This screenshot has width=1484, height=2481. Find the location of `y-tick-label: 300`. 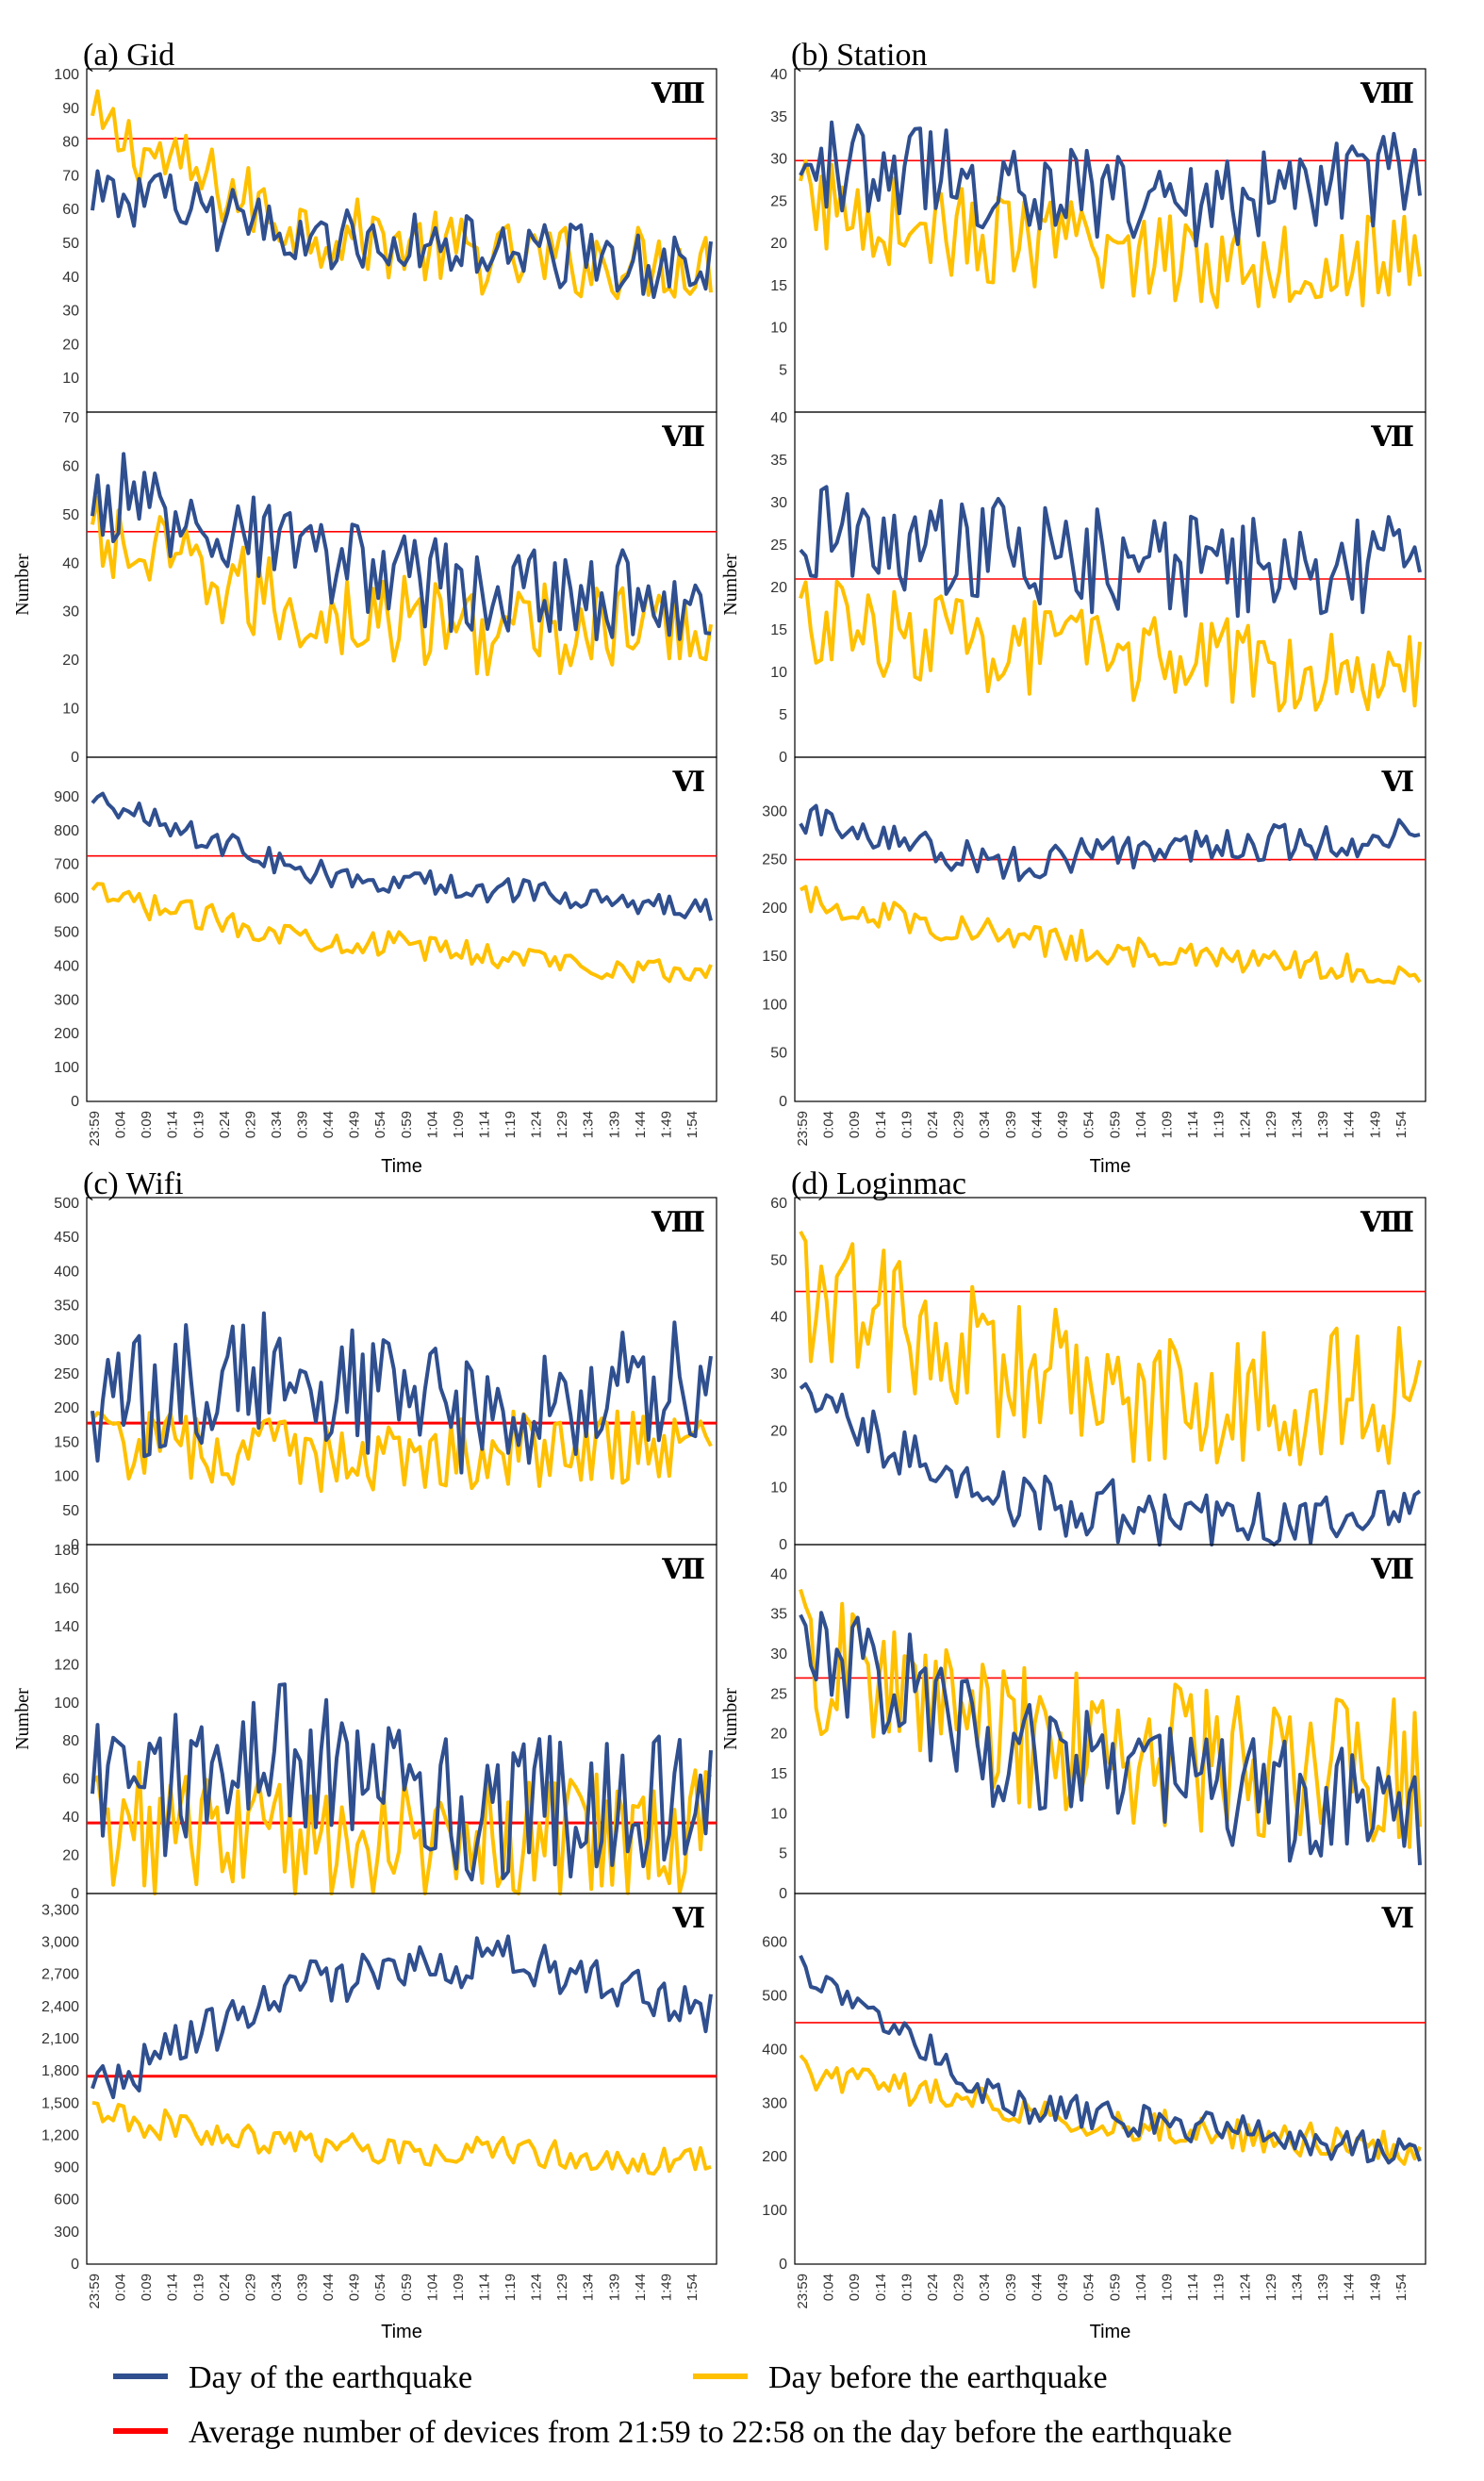

y-tick-label: 300 is located at coordinates (774, 811).